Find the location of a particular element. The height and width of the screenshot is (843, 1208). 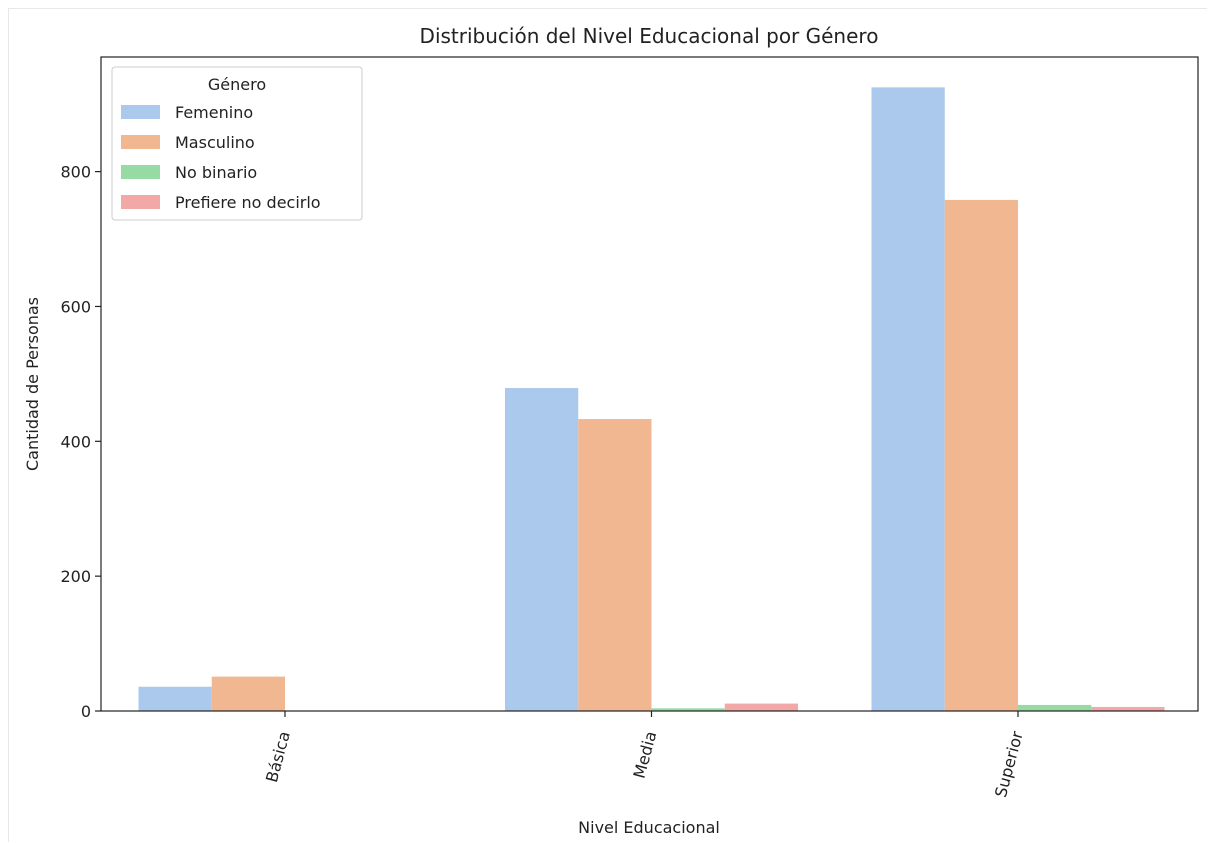

legend-title: Género is located at coordinates (237, 84).